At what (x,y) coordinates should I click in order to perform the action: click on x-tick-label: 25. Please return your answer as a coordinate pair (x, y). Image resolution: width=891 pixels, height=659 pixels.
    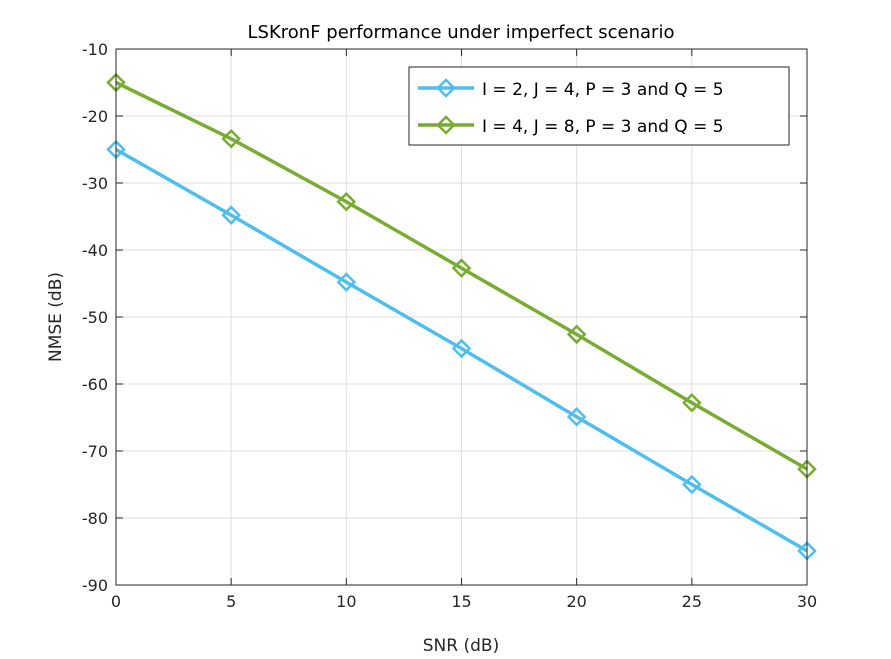
    Looking at the image, I should click on (692, 601).